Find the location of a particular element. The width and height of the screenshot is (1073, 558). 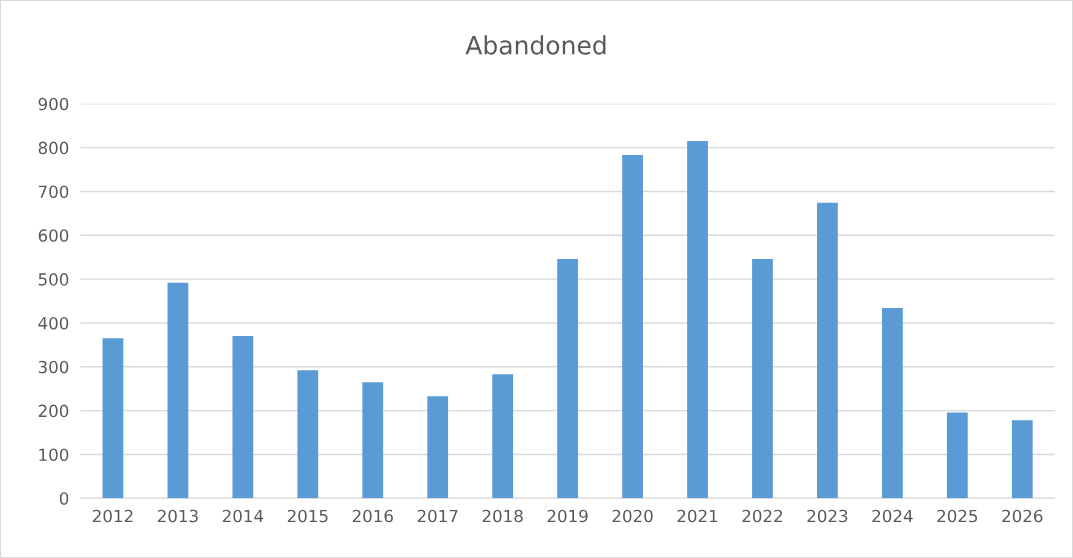

x-tick-label: 2020 is located at coordinates (632, 516).